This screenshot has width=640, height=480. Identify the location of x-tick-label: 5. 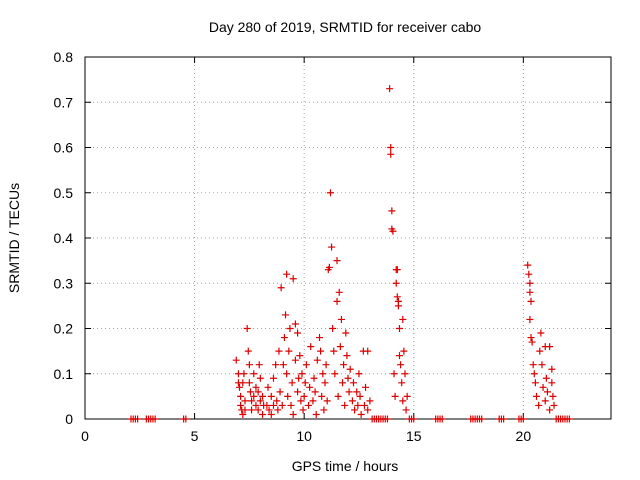
(195, 436).